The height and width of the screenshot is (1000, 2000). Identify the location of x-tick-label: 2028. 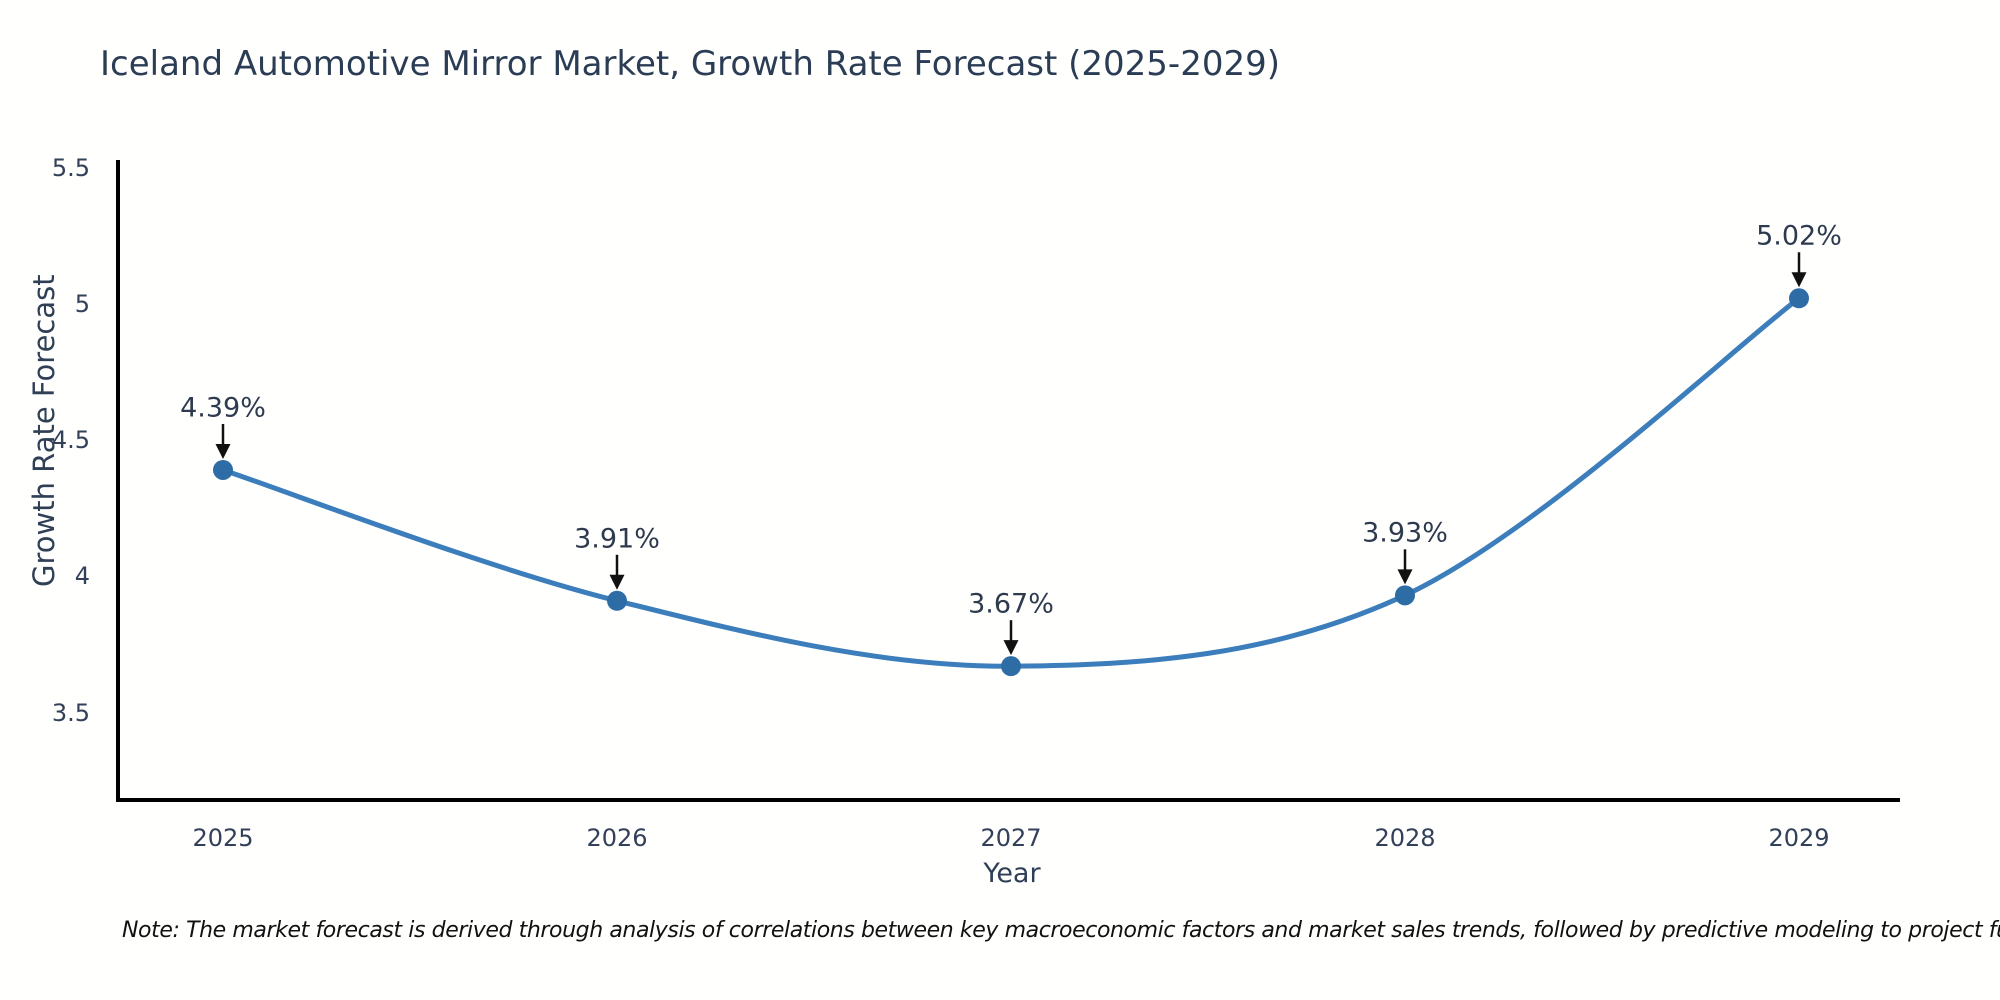
(1405, 838).